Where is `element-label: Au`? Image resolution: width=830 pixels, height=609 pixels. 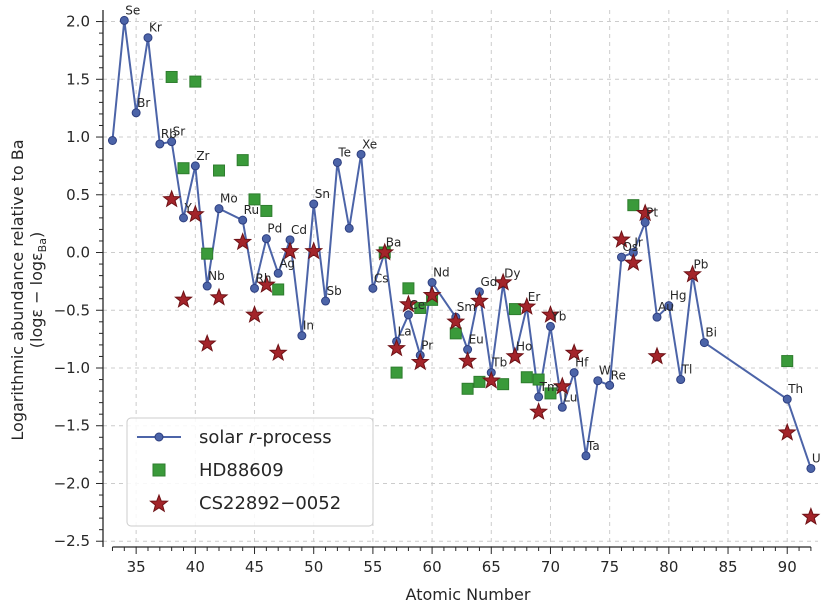
element-label: Au is located at coordinates (666, 307).